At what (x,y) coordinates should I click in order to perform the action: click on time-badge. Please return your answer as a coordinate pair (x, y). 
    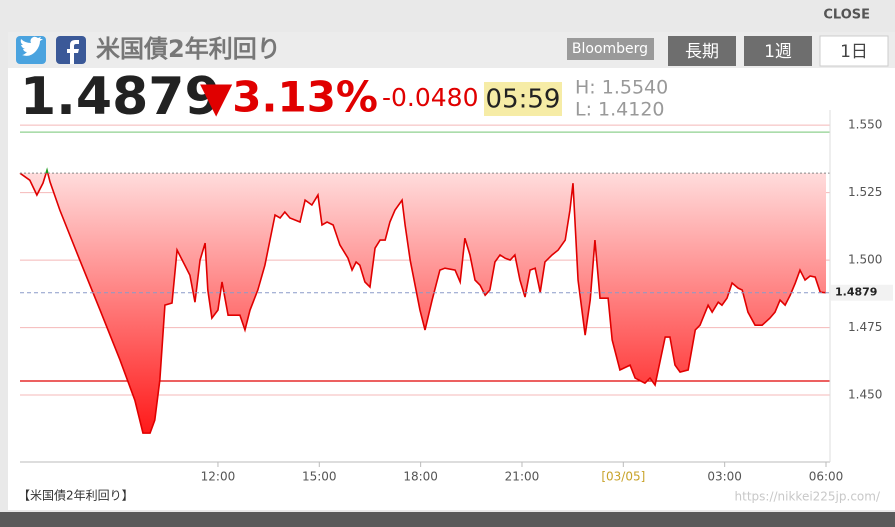
    Looking at the image, I should click on (523, 99).